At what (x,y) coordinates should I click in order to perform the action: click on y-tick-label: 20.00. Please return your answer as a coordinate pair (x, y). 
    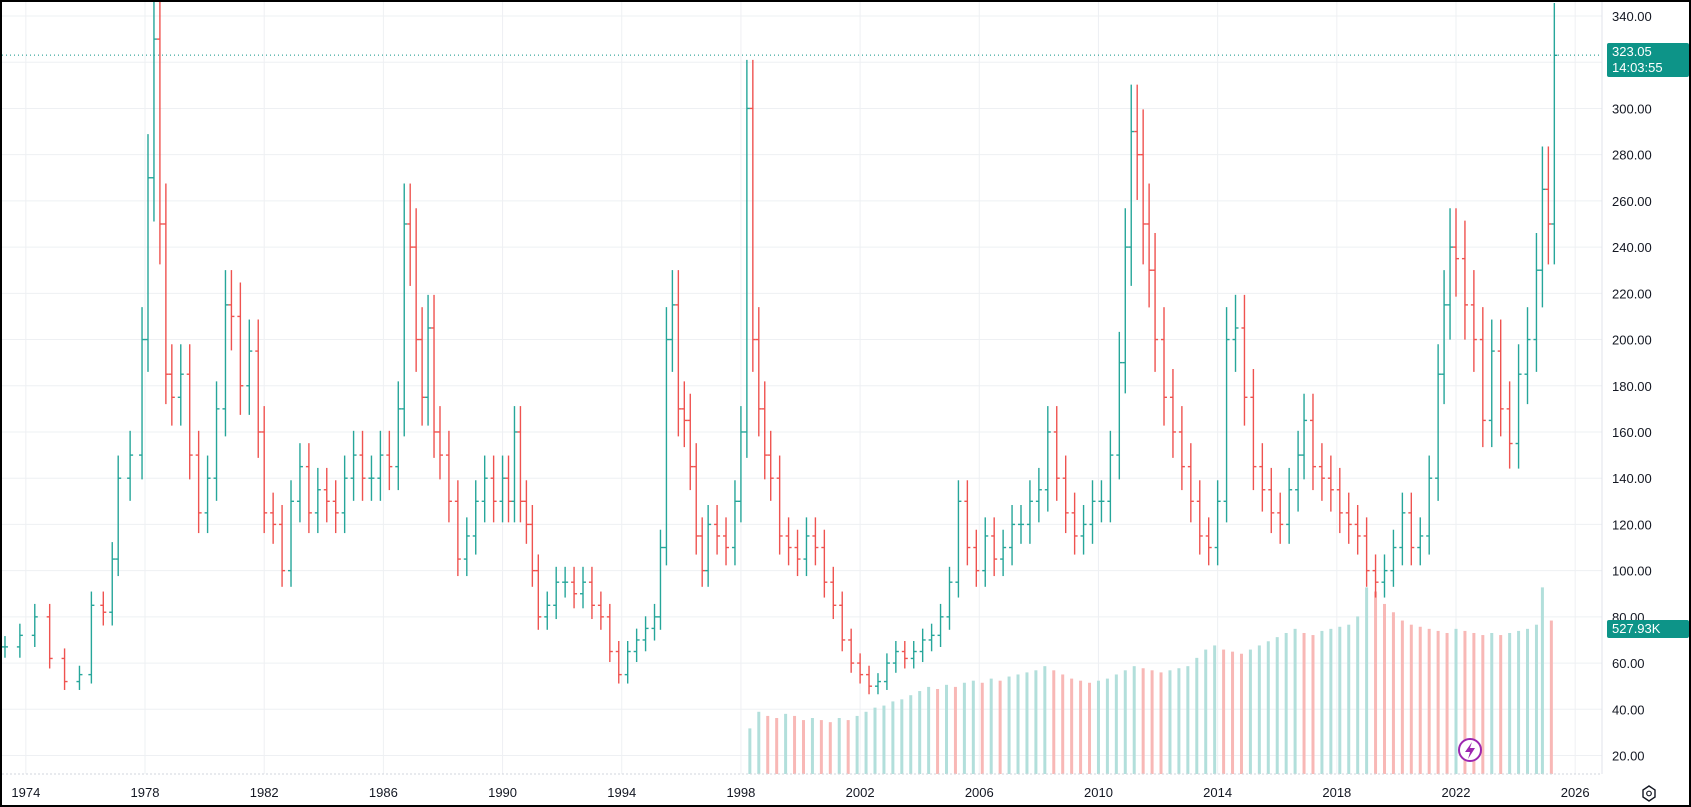
    Looking at the image, I should click on (1628, 756).